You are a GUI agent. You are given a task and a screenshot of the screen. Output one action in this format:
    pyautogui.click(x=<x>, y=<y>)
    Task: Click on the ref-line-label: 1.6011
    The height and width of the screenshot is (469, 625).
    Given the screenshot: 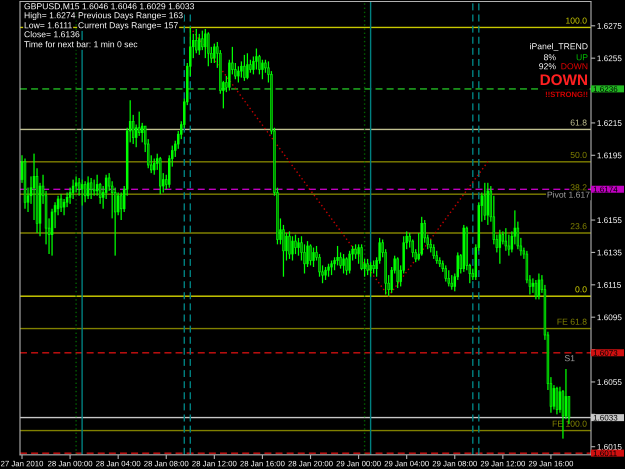 What is the action you would take?
    pyautogui.click(x=605, y=453)
    